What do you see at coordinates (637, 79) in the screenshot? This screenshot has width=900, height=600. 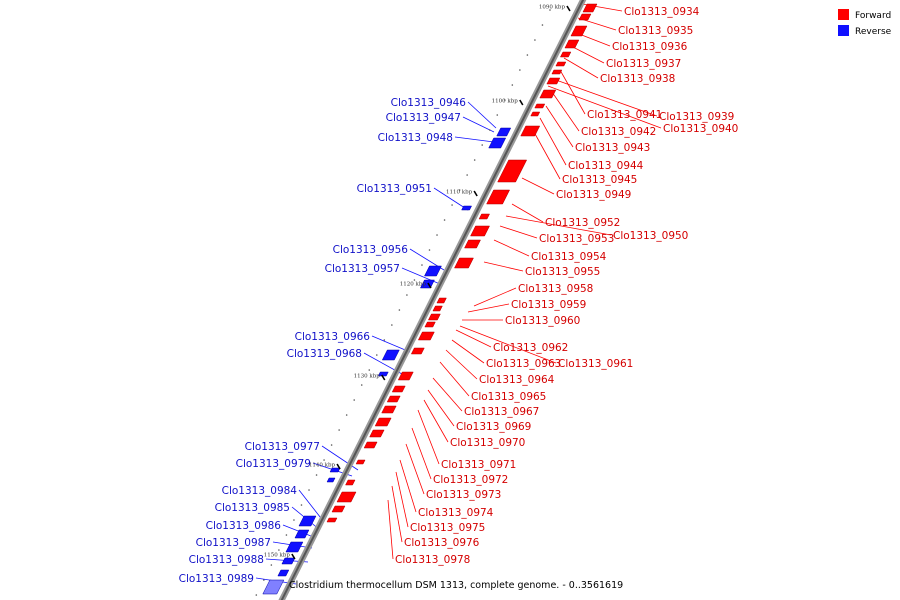 I see `forward-gene-label: Clo1313_0938` at bounding box center [637, 79].